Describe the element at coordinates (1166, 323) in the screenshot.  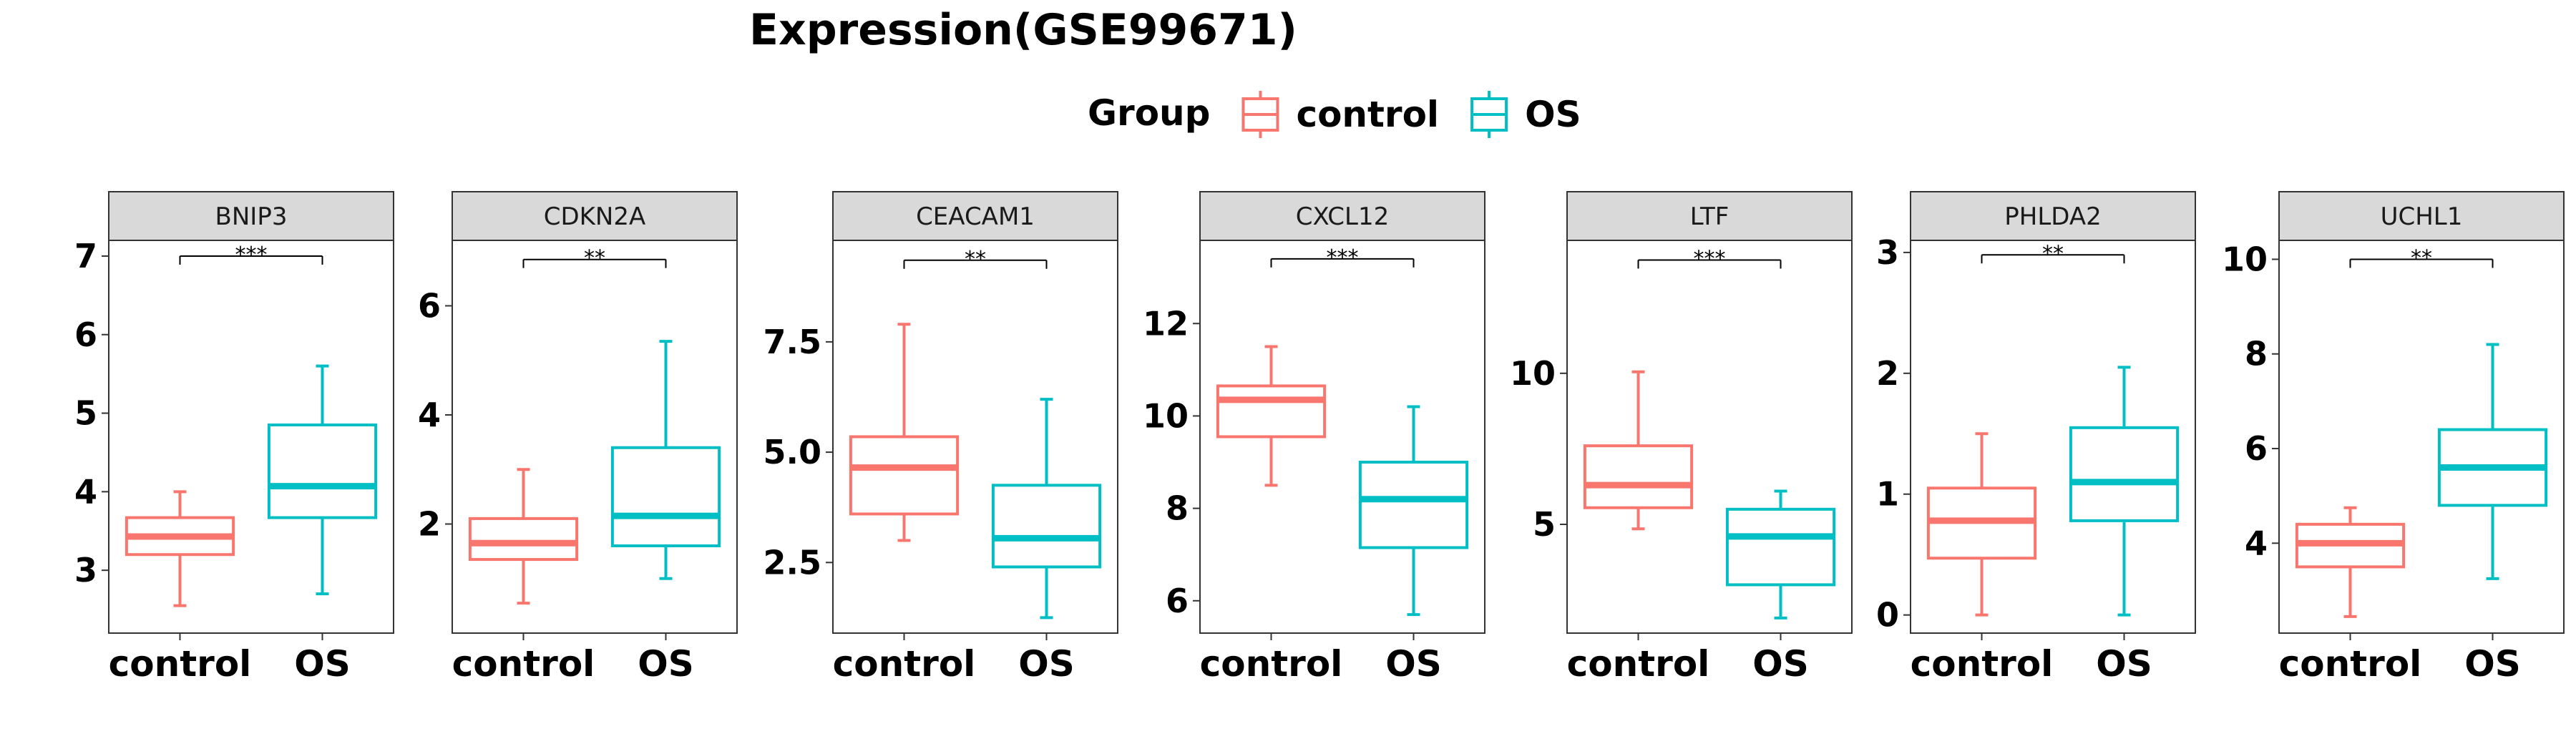
I see `y-tick-label: 12` at that location.